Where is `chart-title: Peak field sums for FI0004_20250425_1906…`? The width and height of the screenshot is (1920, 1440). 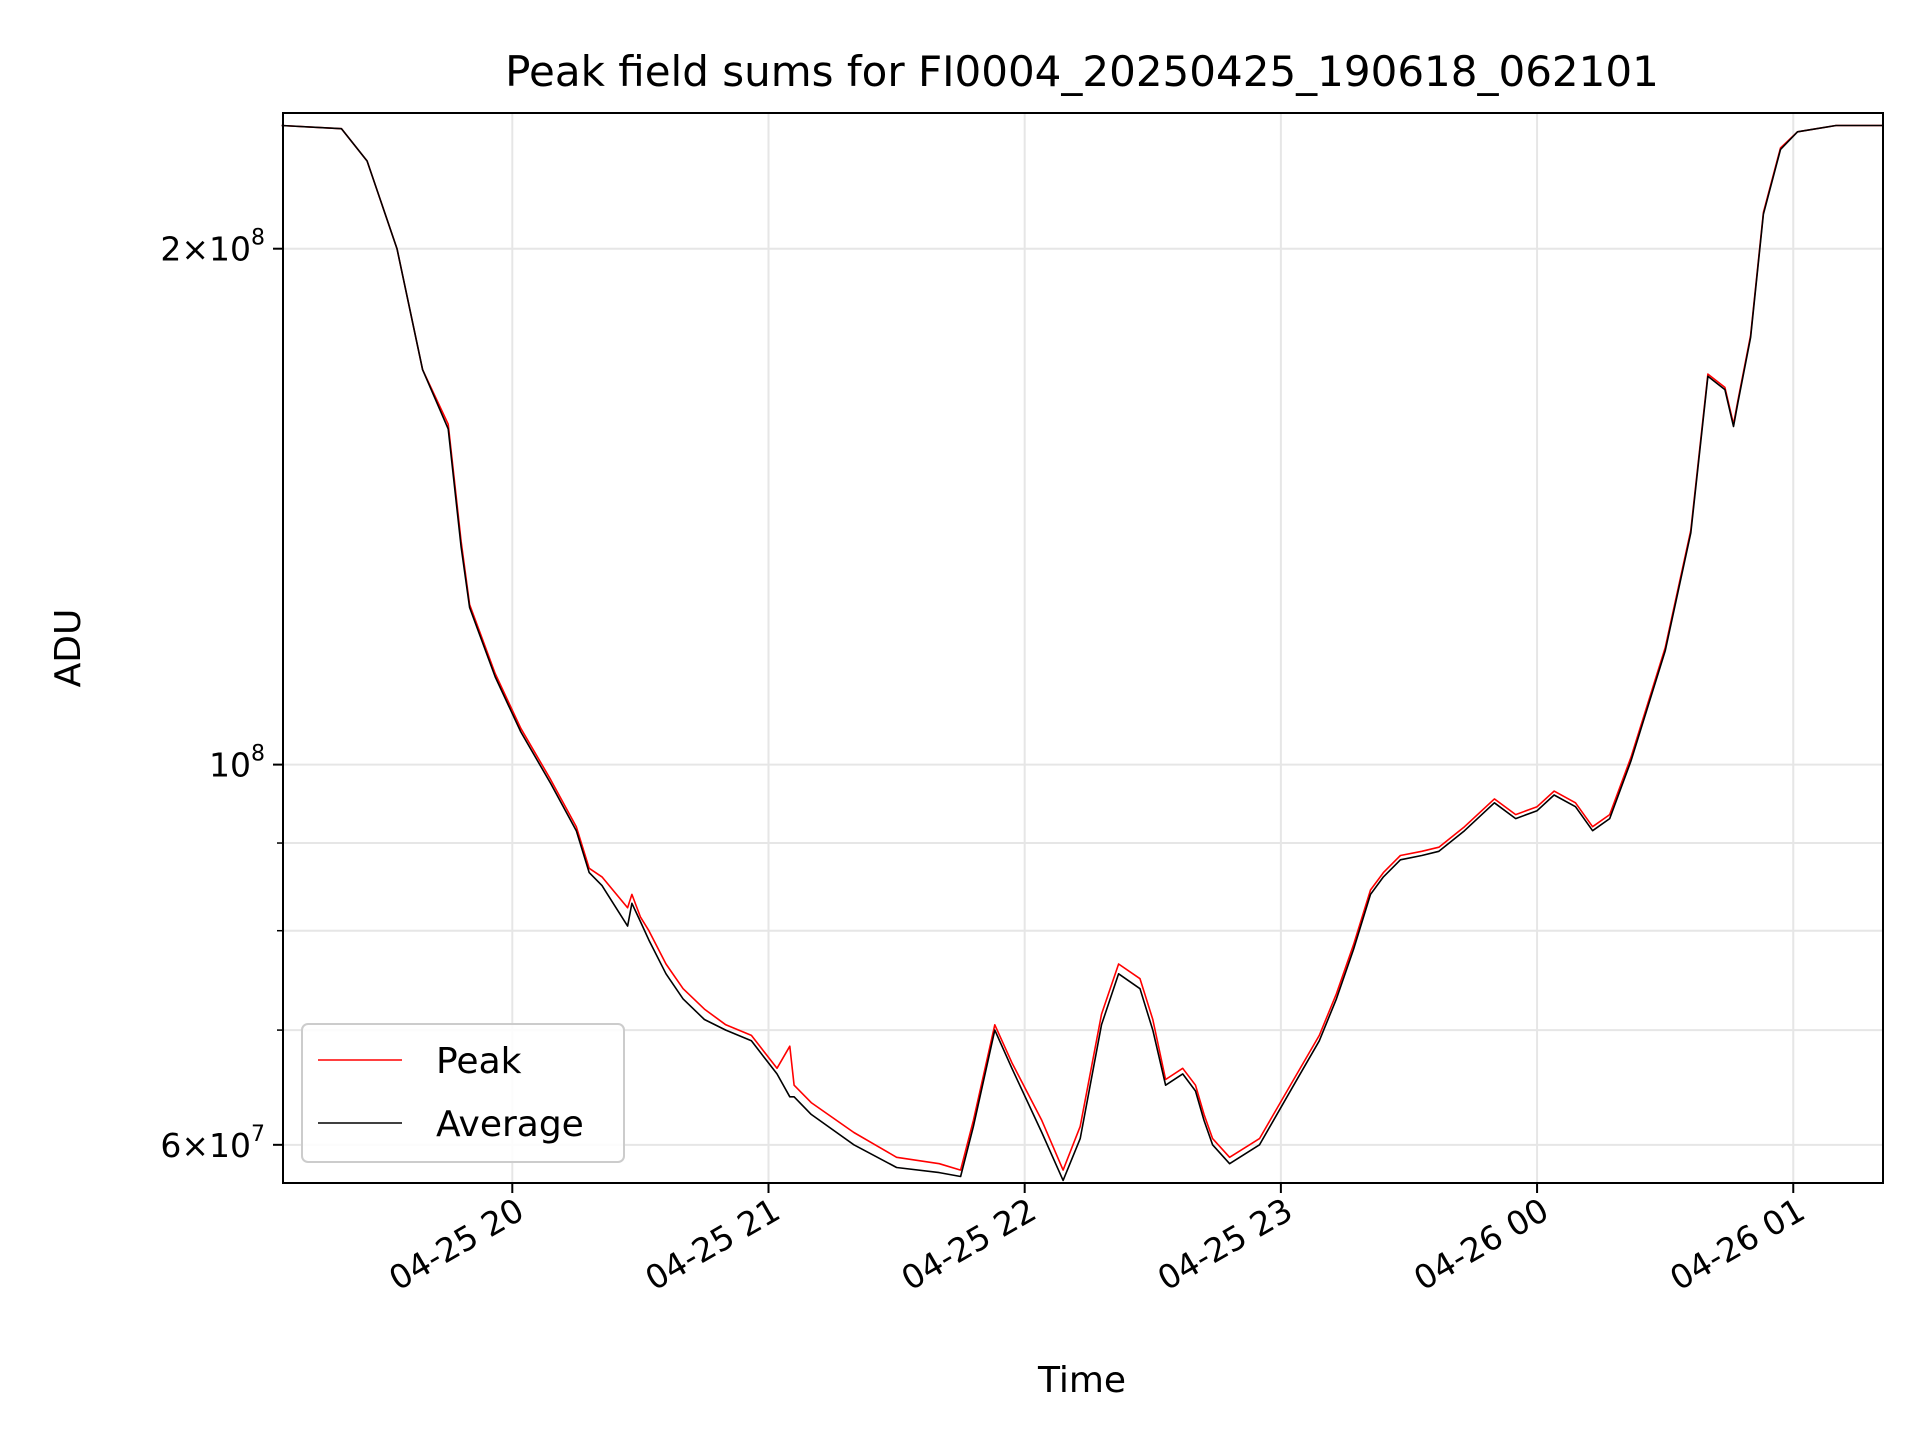 chart-title: Peak field sums for FI0004_20250425_1906… is located at coordinates (1082, 71).